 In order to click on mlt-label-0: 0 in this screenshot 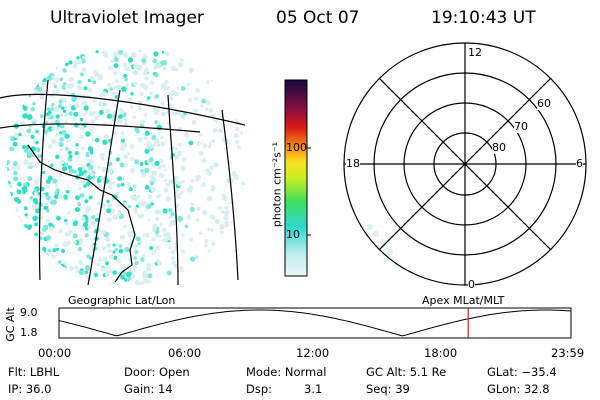, I will do `click(471, 284)`.